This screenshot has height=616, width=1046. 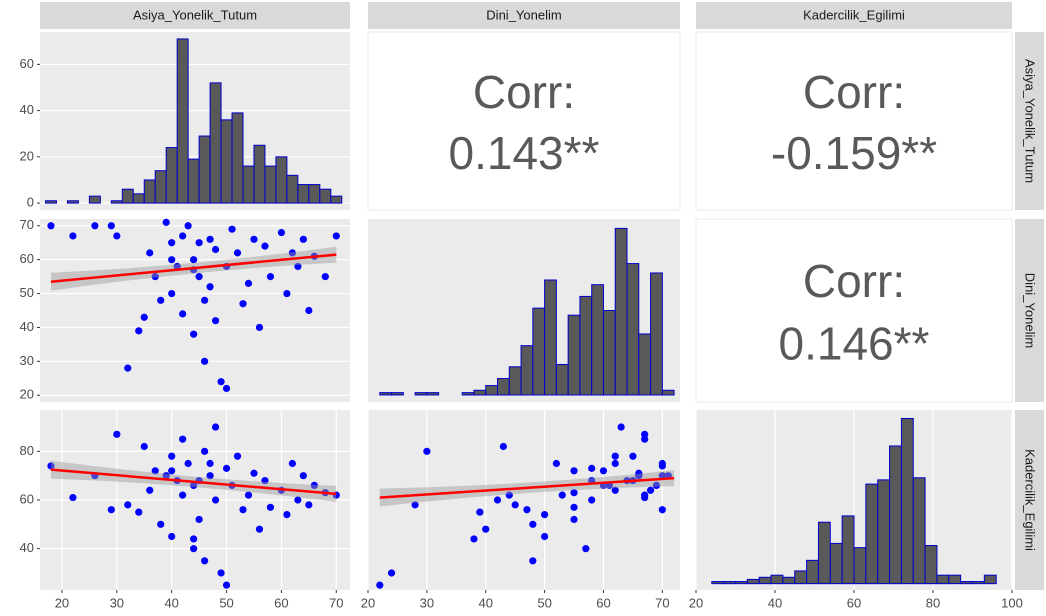 I want to click on row-strip-label: Dini_Yonelim, so click(x=1030, y=310).